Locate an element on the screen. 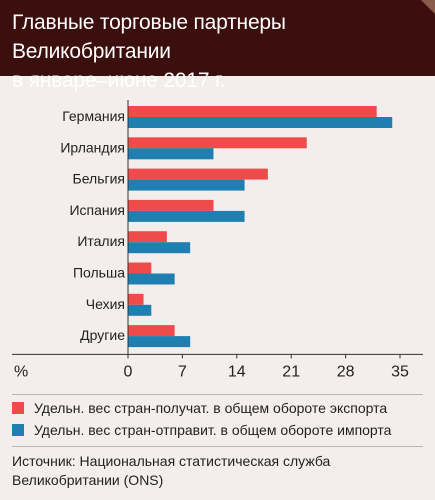  category-label: Германия is located at coordinates (93, 116).